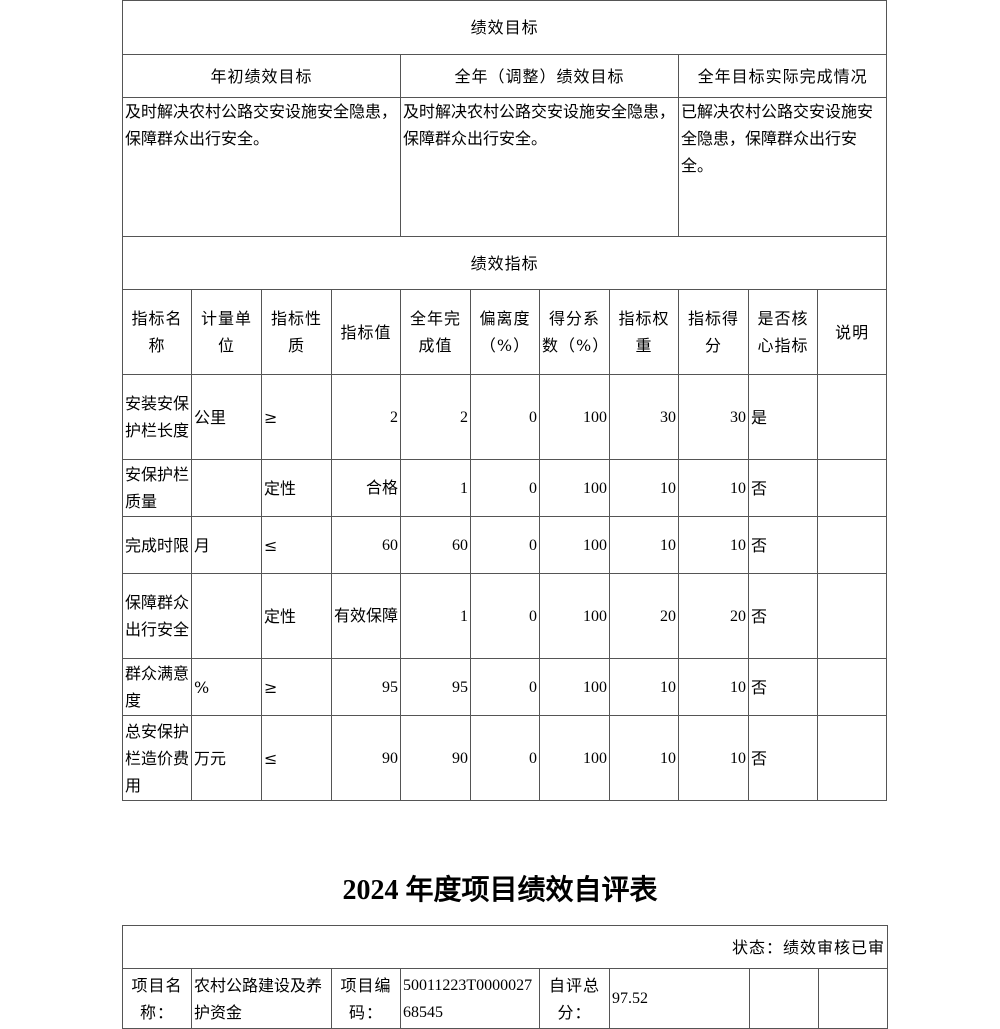  Describe the element at coordinates (226, 758) in the screenshot. I see `indicator-cell: 万元` at that location.